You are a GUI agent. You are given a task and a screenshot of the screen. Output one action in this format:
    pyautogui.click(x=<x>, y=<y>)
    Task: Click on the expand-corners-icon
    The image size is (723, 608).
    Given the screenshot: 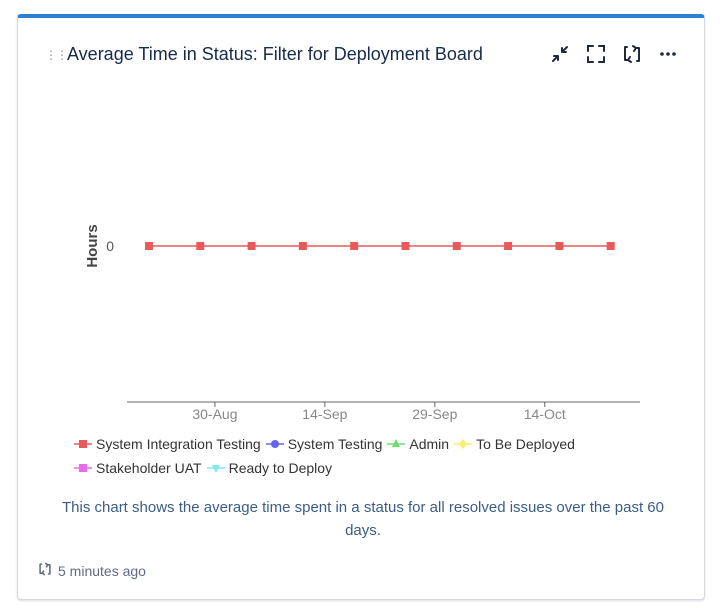 What is the action you would take?
    pyautogui.click(x=596, y=54)
    